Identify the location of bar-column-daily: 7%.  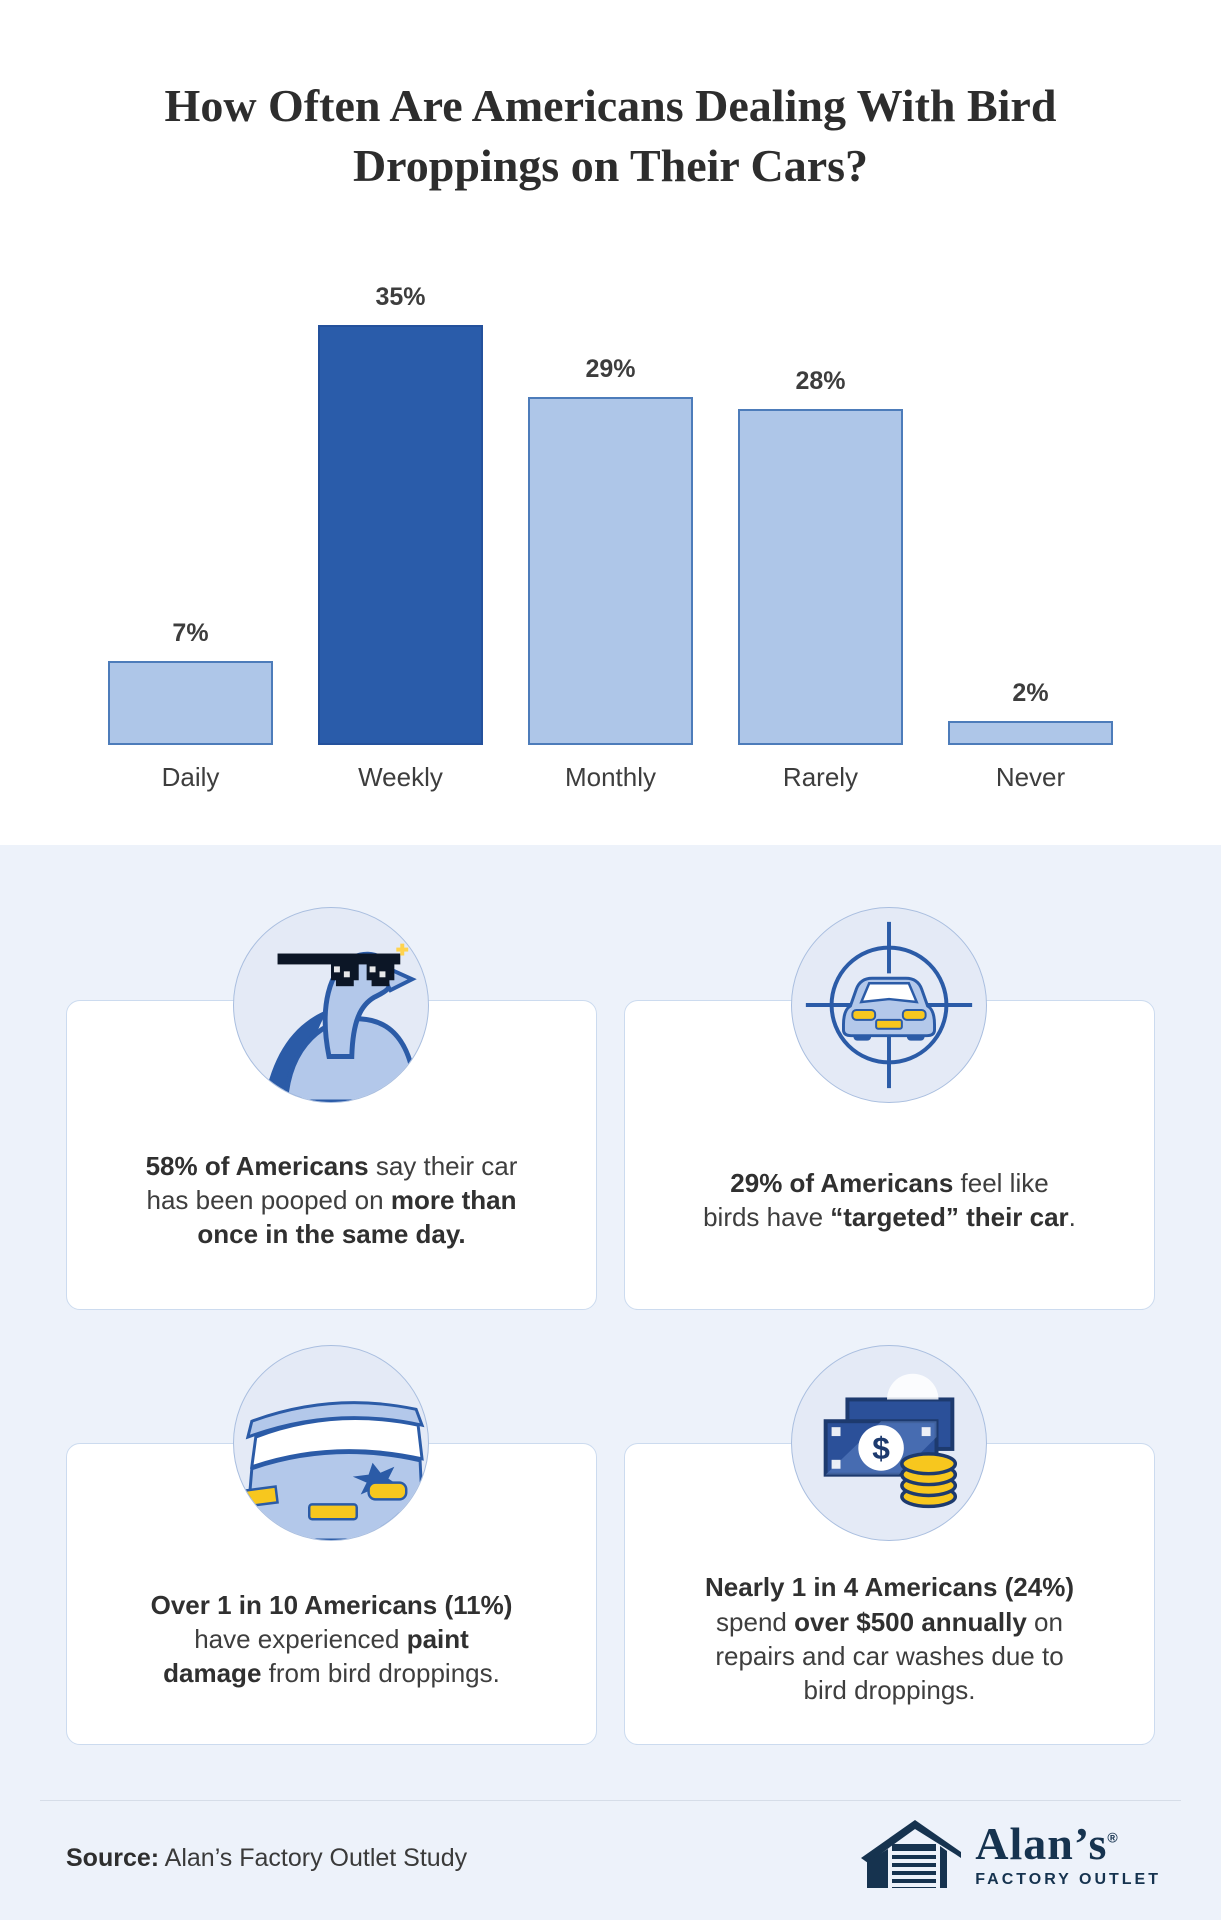
(190, 682).